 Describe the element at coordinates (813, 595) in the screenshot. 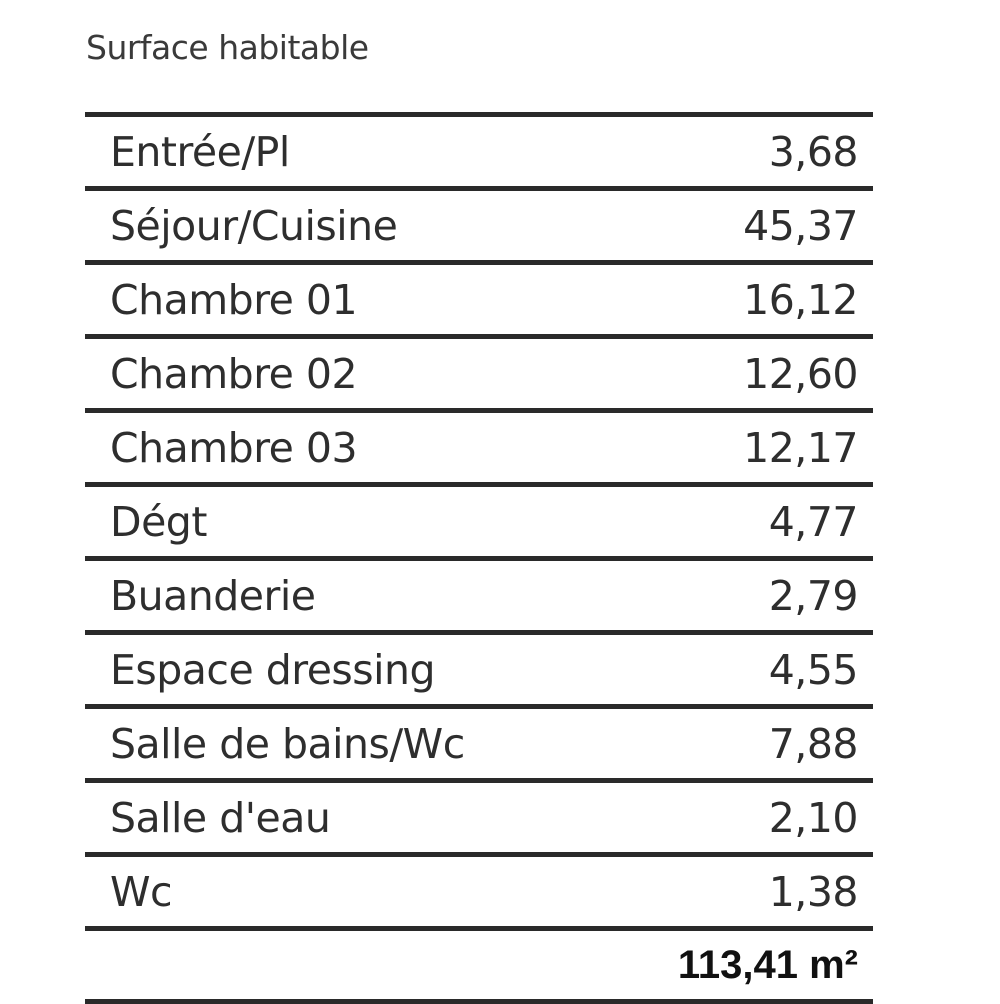

I see `room-area: 2,79` at that location.